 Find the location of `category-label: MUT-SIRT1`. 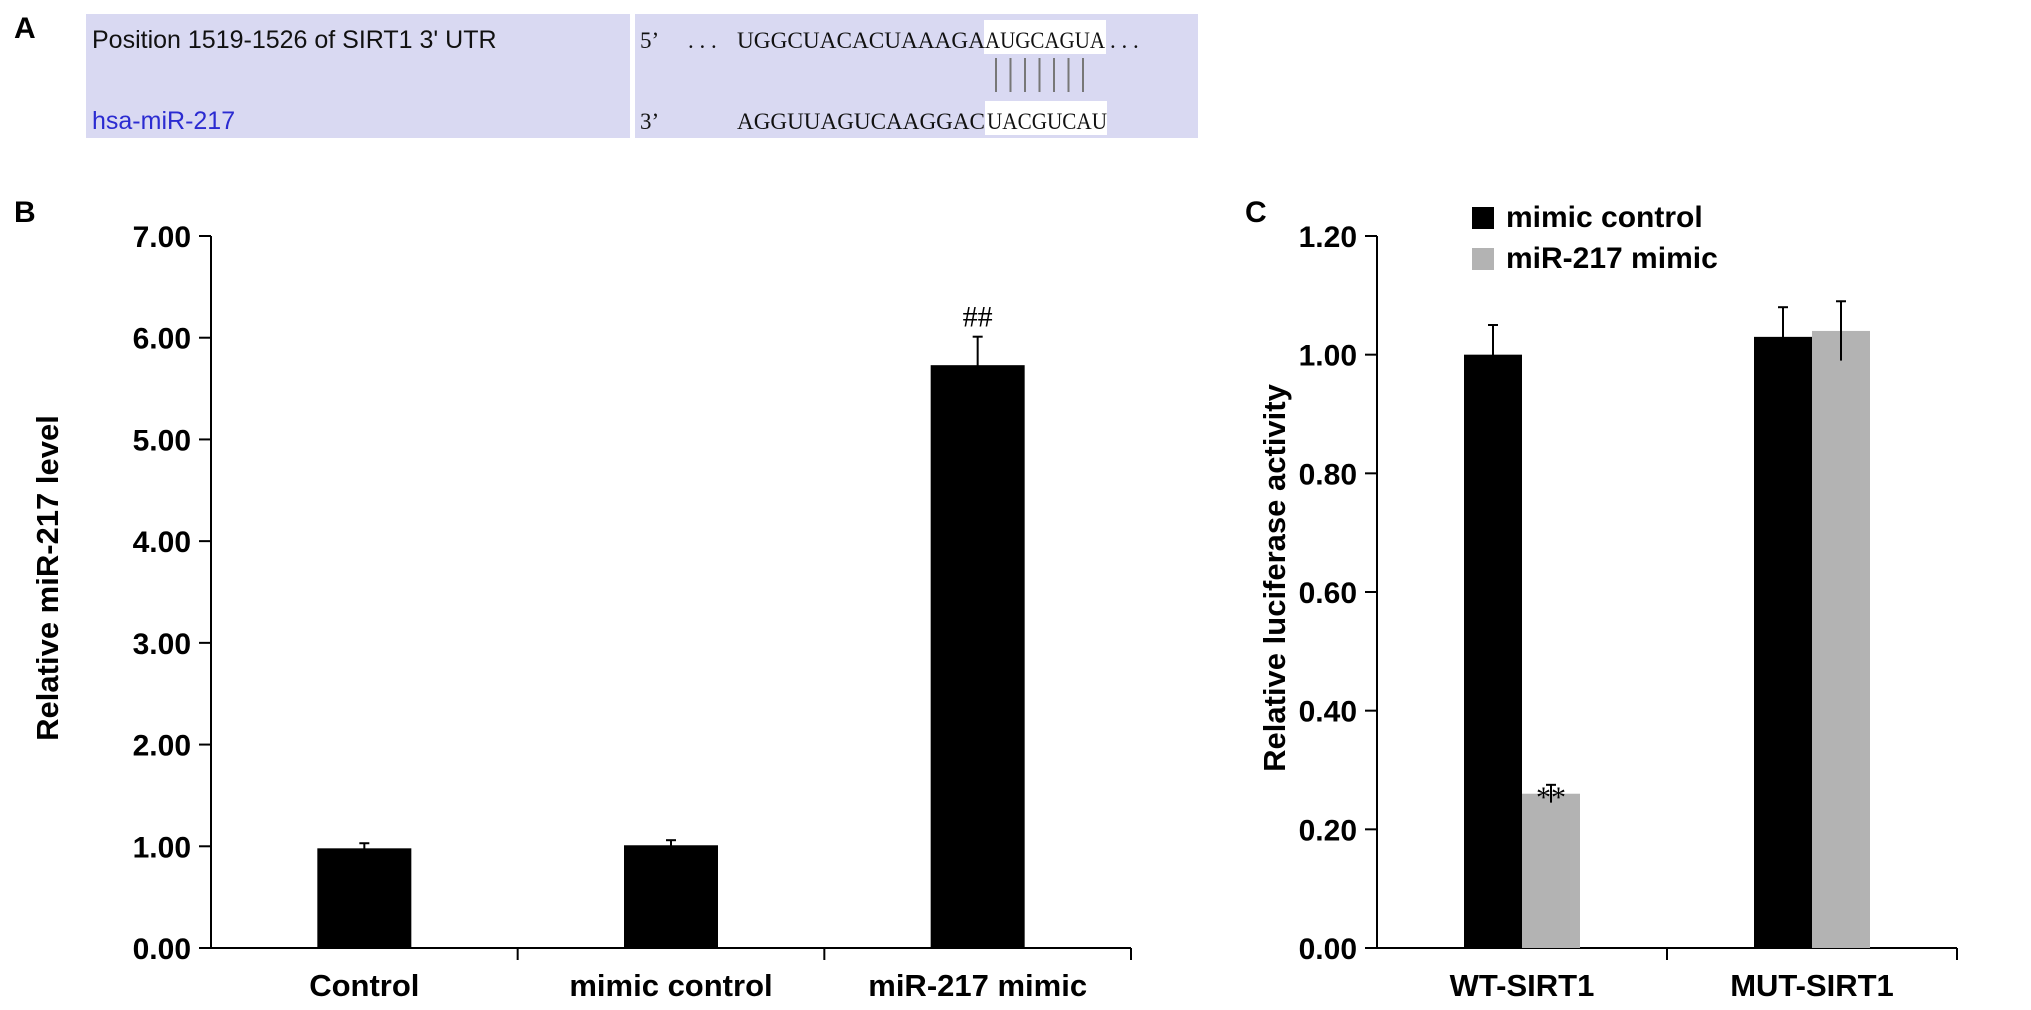

category-label: MUT-SIRT1 is located at coordinates (1812, 985).